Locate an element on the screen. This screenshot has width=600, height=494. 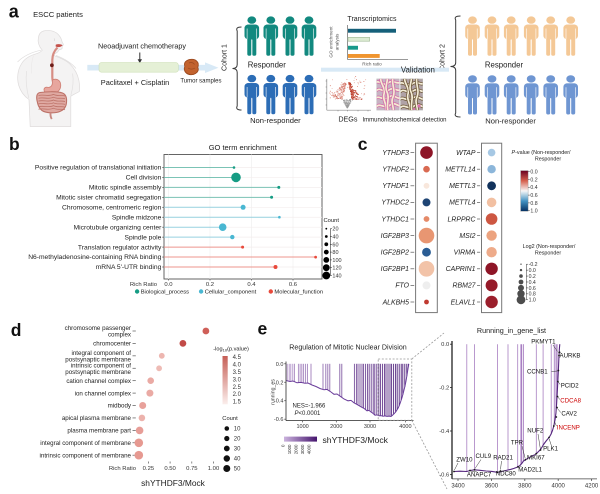
svg-text: mRNA 5'-UTR binding is located at coordinates (129, 267).